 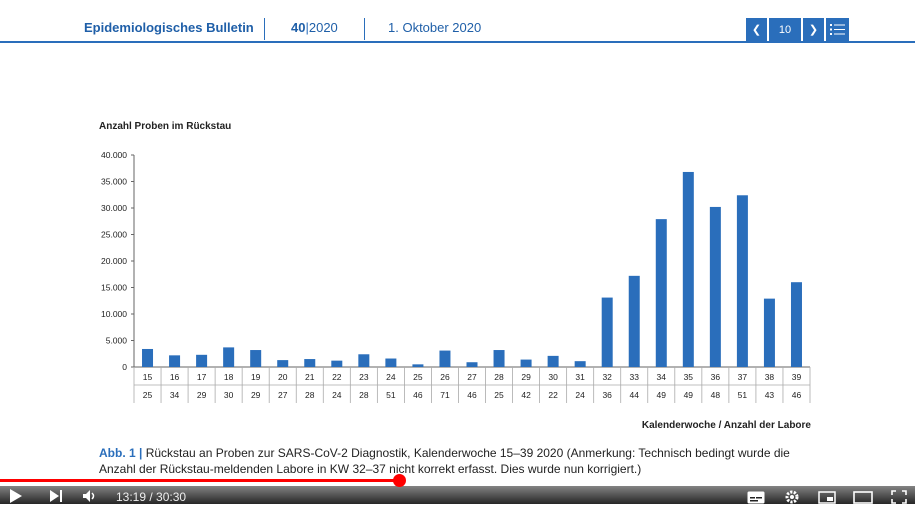 What do you see at coordinates (114, 208) in the screenshot?
I see `y-tick-label: 30.000` at bounding box center [114, 208].